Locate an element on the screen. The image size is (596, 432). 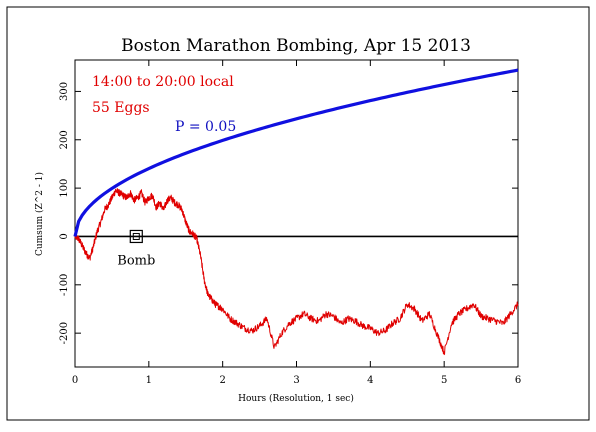
x-tick-label: 6 is located at coordinates (518, 380).